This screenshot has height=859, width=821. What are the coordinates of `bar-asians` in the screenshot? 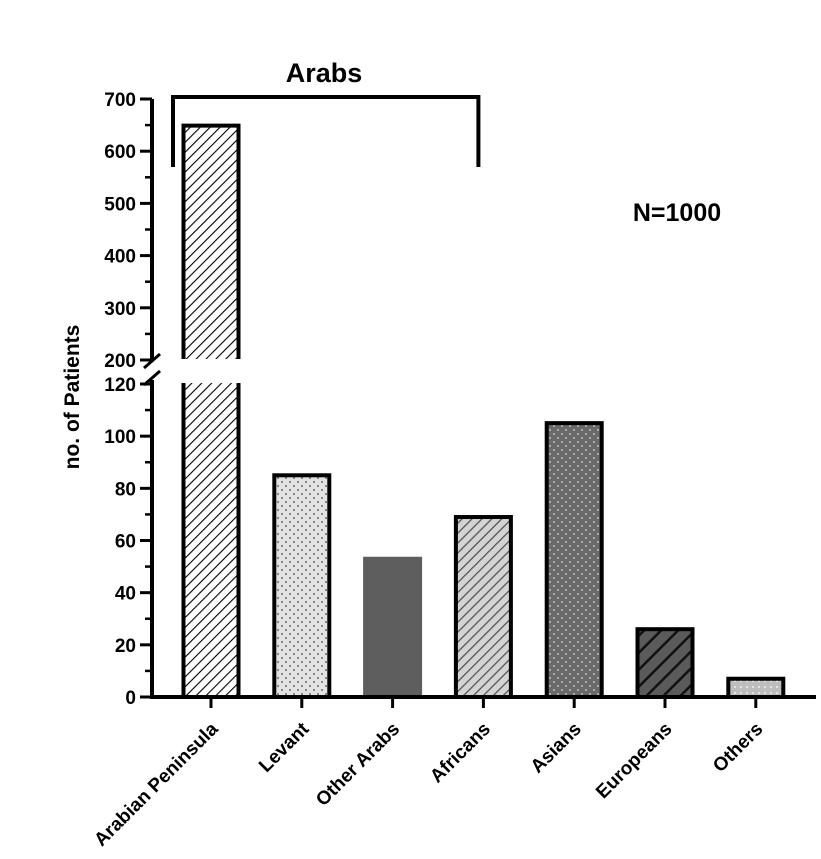 It's located at (574, 560).